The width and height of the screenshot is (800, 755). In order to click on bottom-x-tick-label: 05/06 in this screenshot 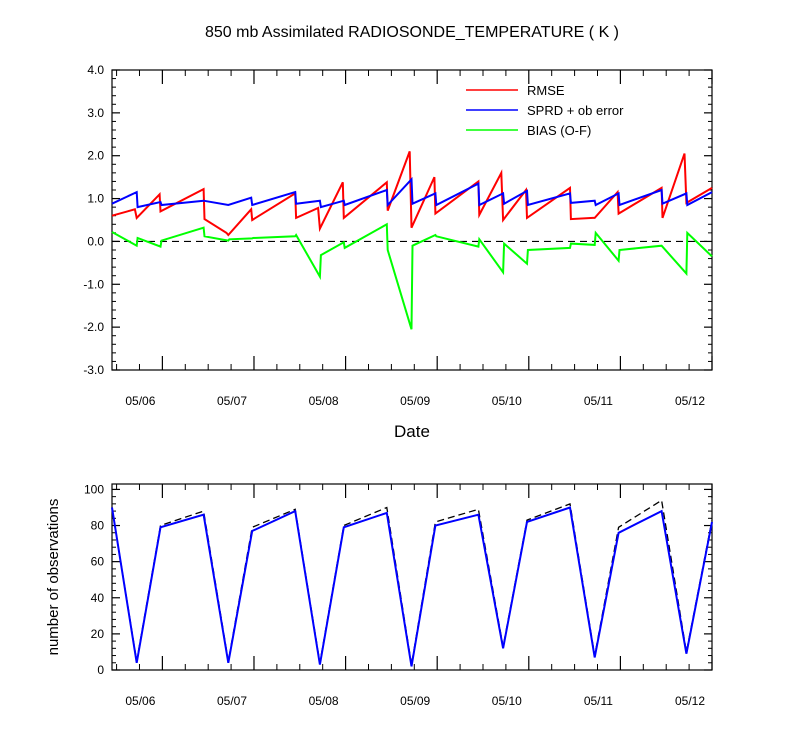, I will do `click(140, 701)`.